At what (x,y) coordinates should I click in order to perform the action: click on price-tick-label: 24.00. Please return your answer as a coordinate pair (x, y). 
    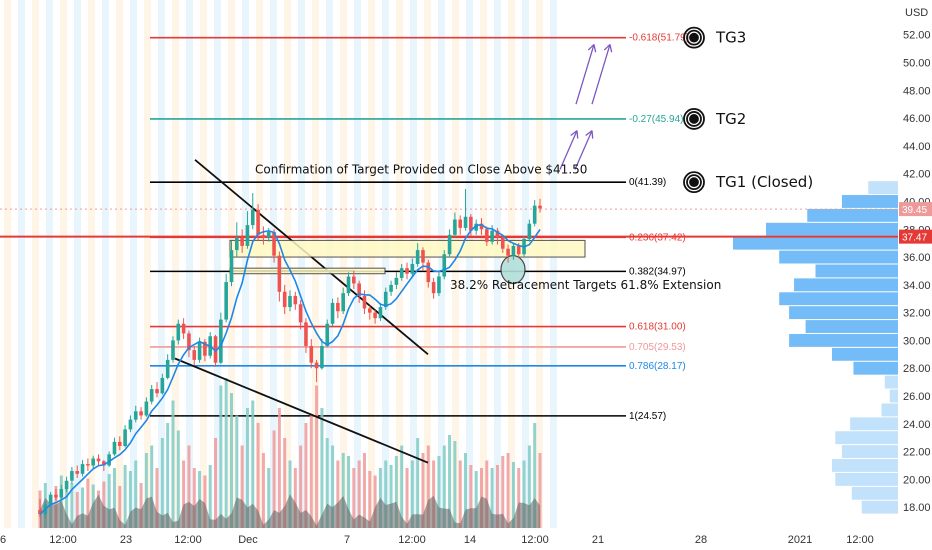
    Looking at the image, I should click on (917, 425).